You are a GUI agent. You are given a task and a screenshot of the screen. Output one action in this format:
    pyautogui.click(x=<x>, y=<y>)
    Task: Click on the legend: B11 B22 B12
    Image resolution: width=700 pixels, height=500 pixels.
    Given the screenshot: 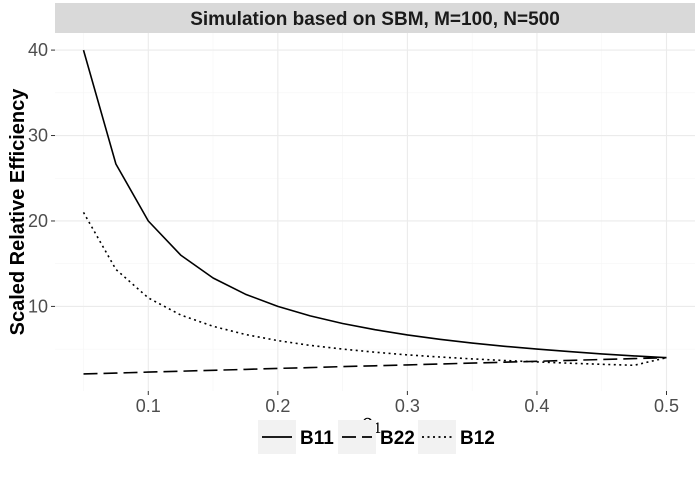 What is the action you would take?
    pyautogui.click(x=376, y=437)
    